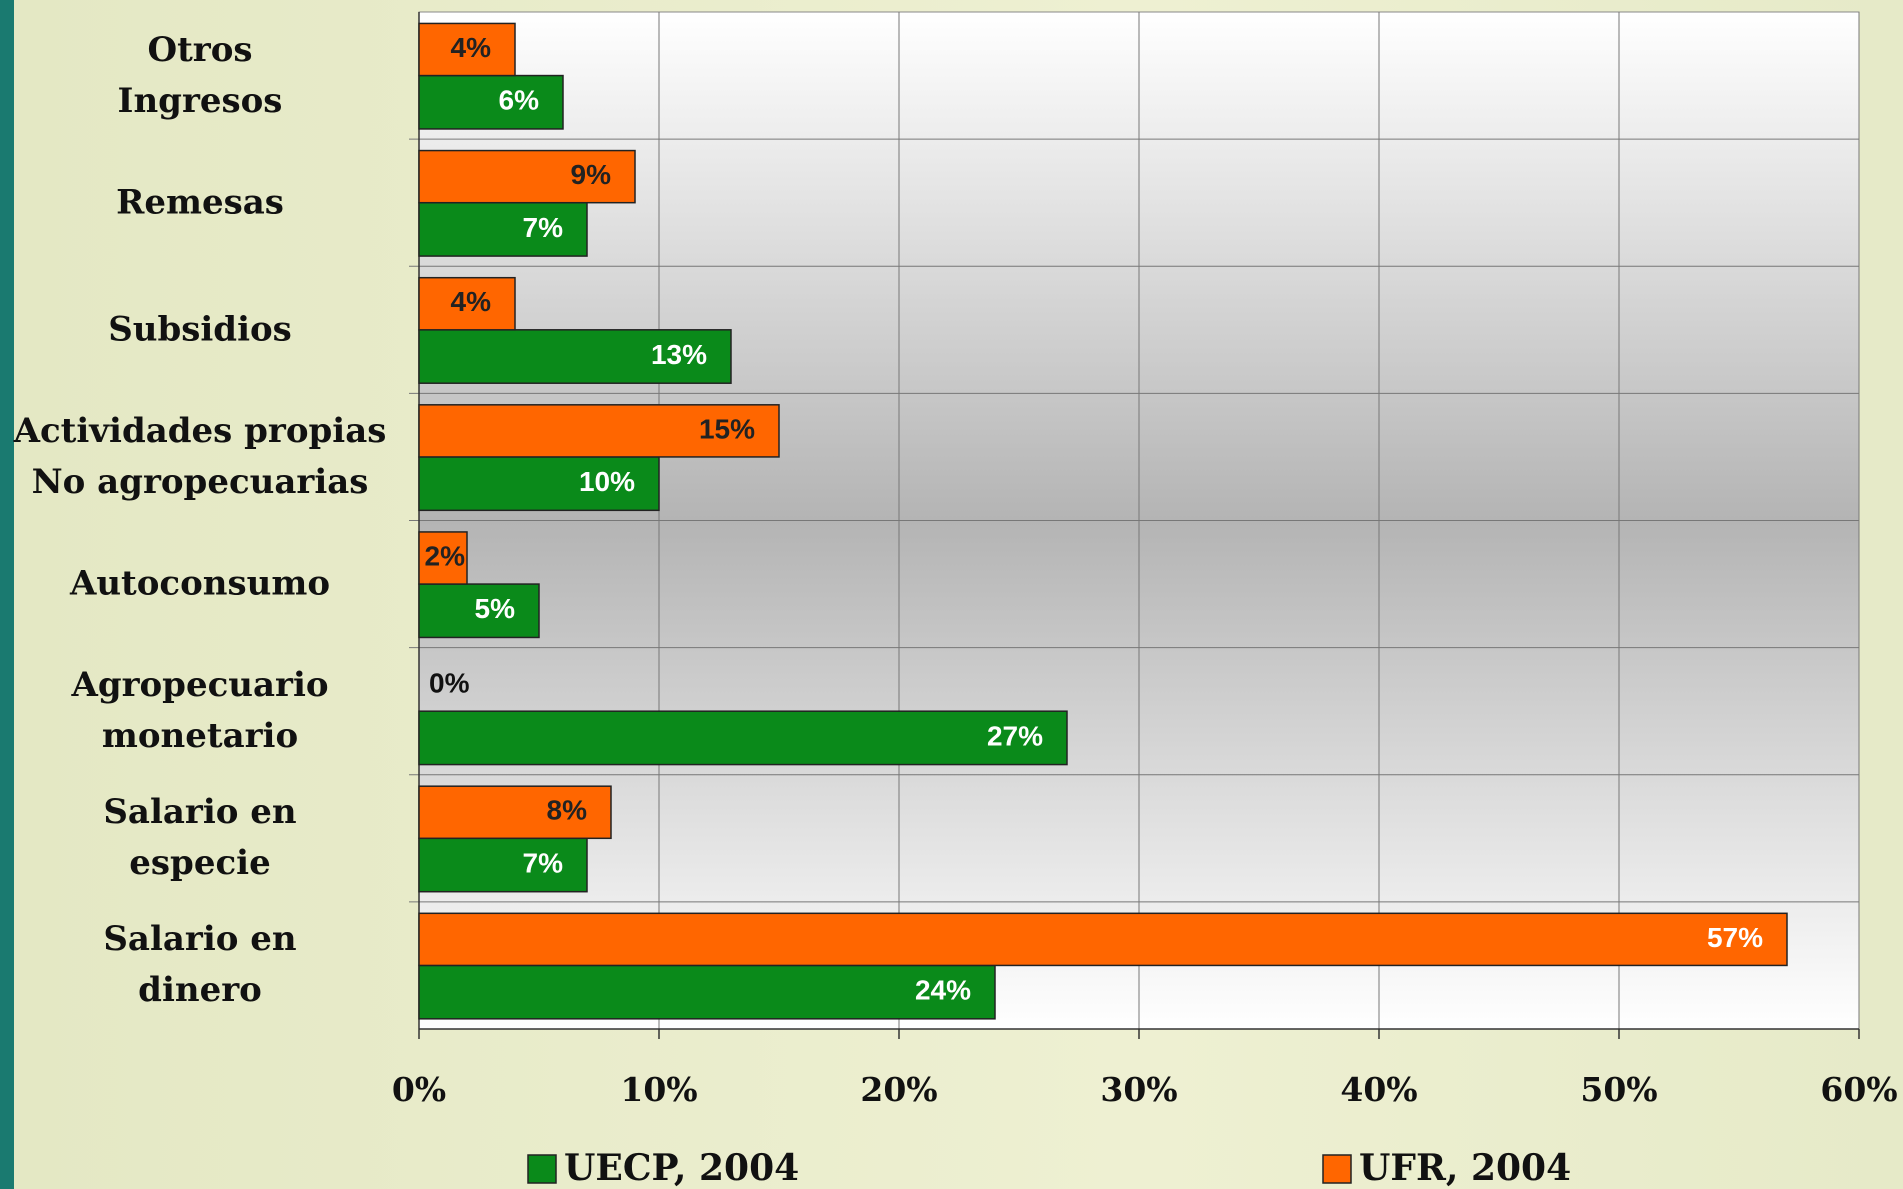 The height and width of the screenshot is (1189, 1903). What do you see at coordinates (200, 583) in the screenshot?
I see `category-label: Autoconsumo` at bounding box center [200, 583].